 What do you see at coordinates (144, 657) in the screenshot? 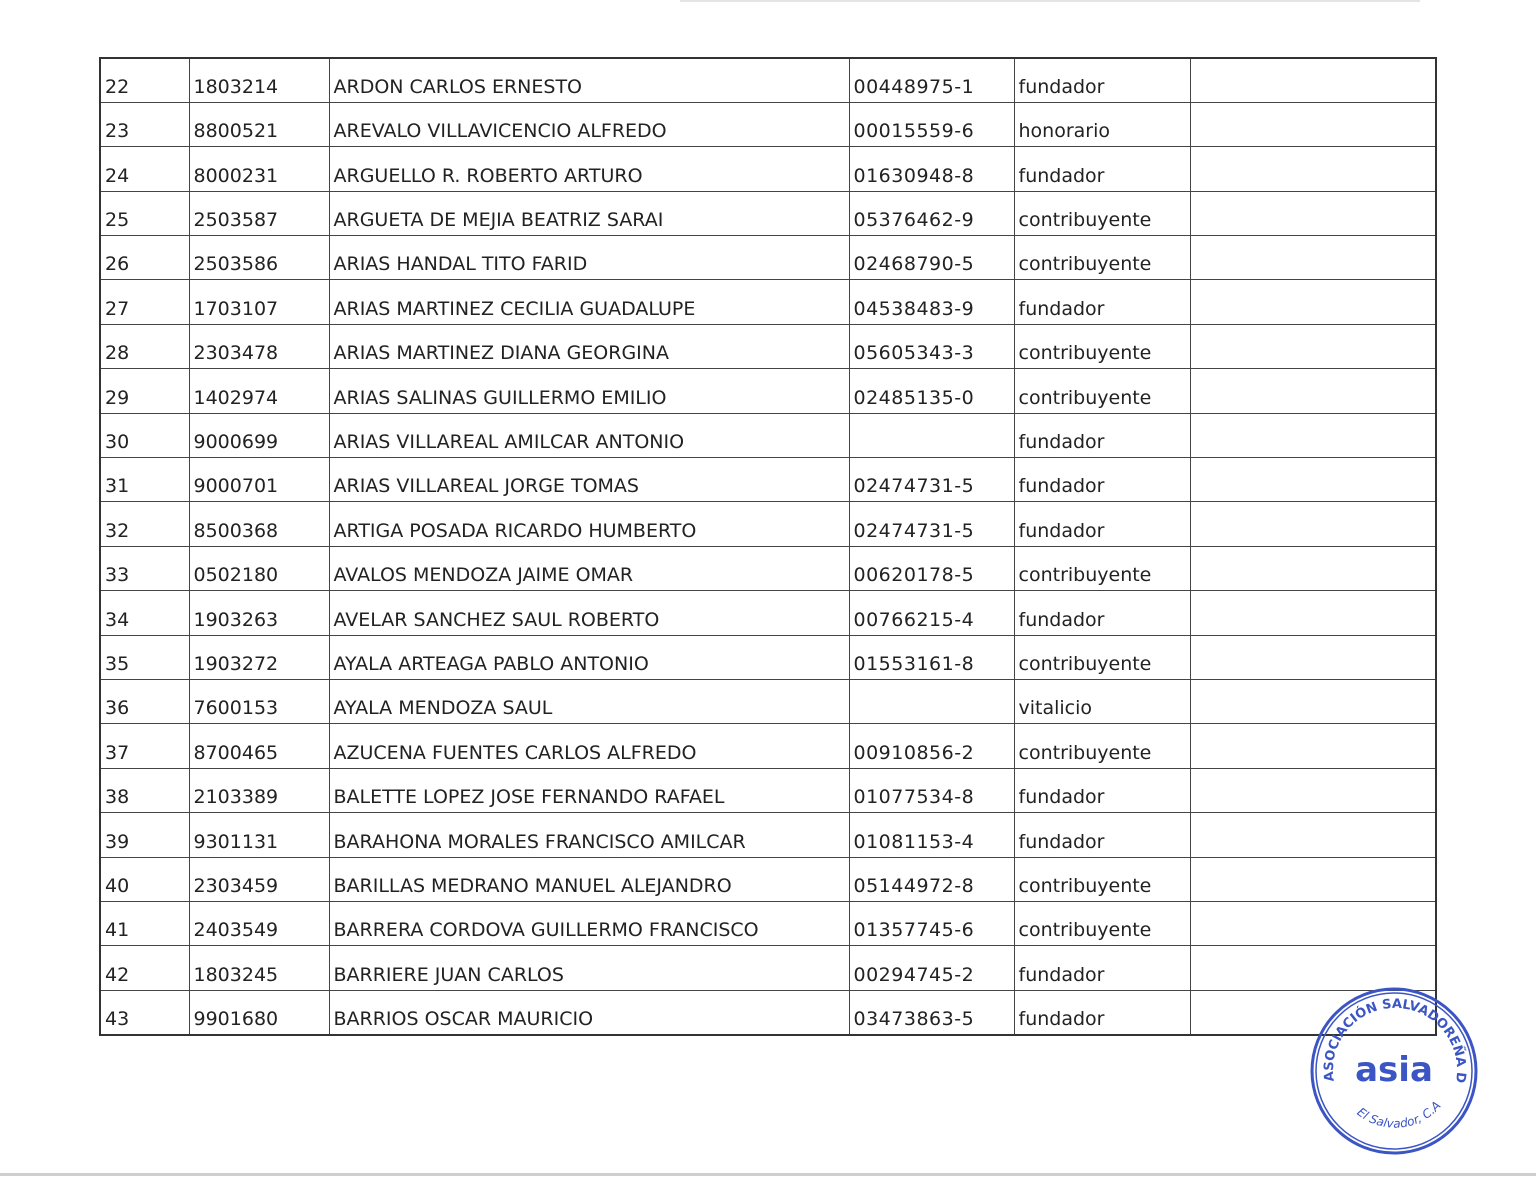
I see `row-number-cell: 35` at bounding box center [144, 657].